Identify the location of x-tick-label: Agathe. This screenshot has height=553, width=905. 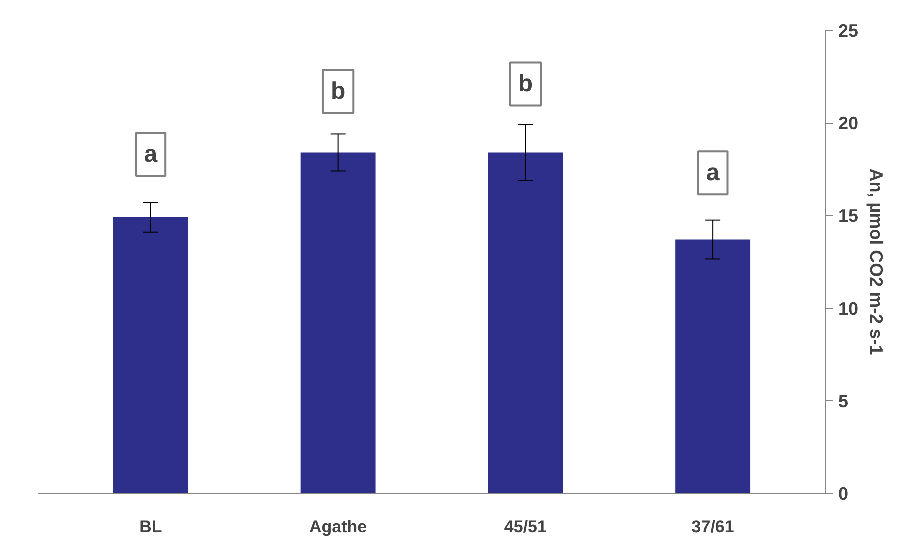
(339, 527).